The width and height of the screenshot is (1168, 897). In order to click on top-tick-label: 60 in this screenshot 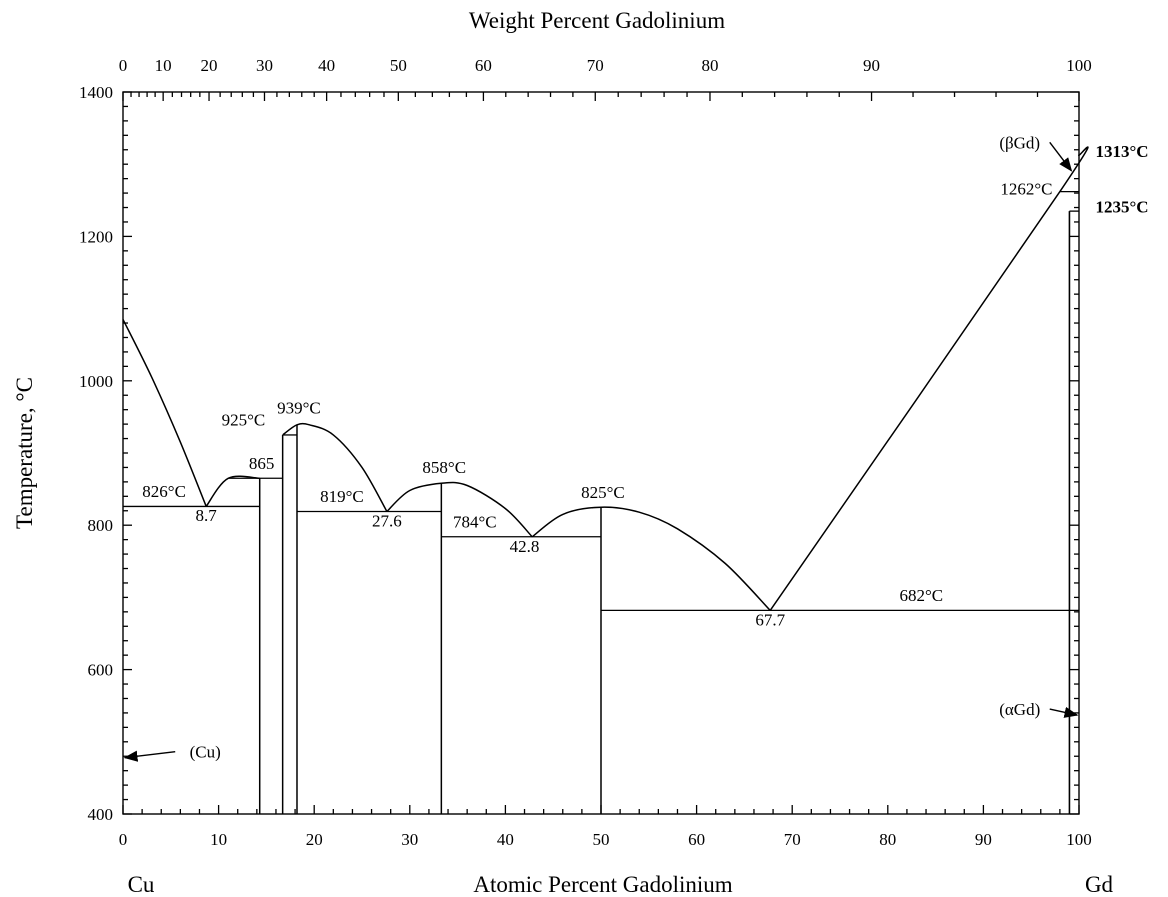, I will do `click(483, 65)`.